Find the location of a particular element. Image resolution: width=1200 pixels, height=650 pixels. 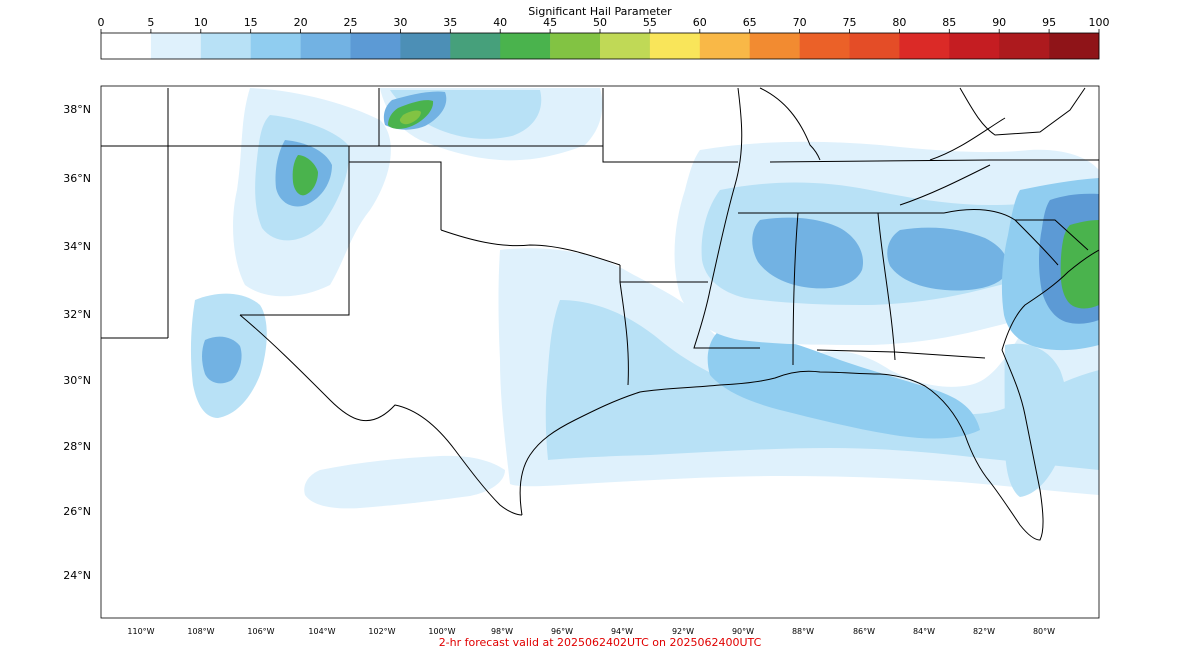

boundary-north-carolina is located at coordinates (1052, 235).